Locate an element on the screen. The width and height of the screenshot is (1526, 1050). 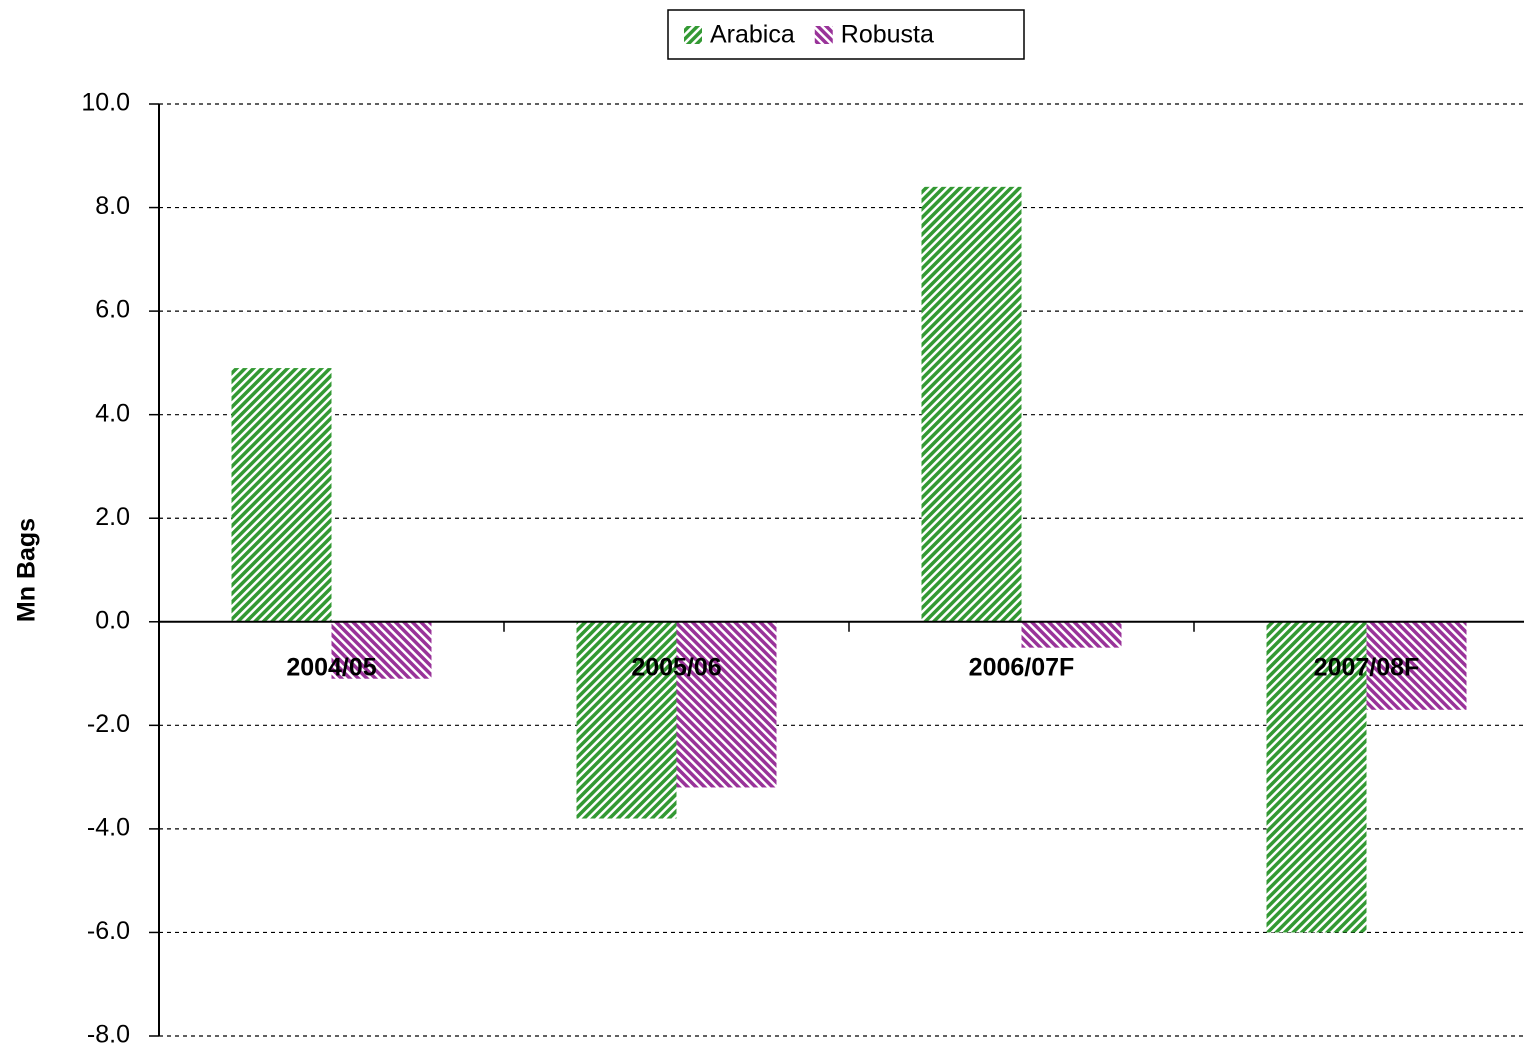
y-tick-label: 8.0 is located at coordinates (112, 206).